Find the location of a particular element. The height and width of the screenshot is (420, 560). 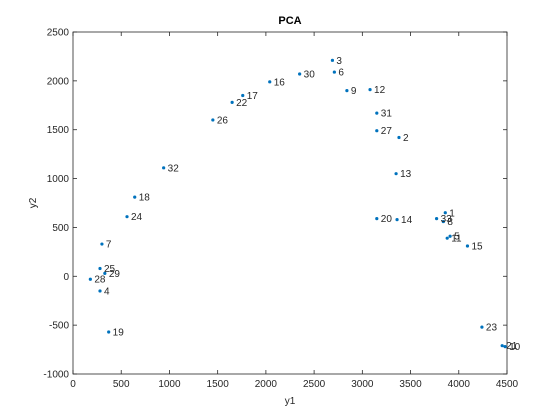

y-tick-label: 2500 is located at coordinates (58, 33).